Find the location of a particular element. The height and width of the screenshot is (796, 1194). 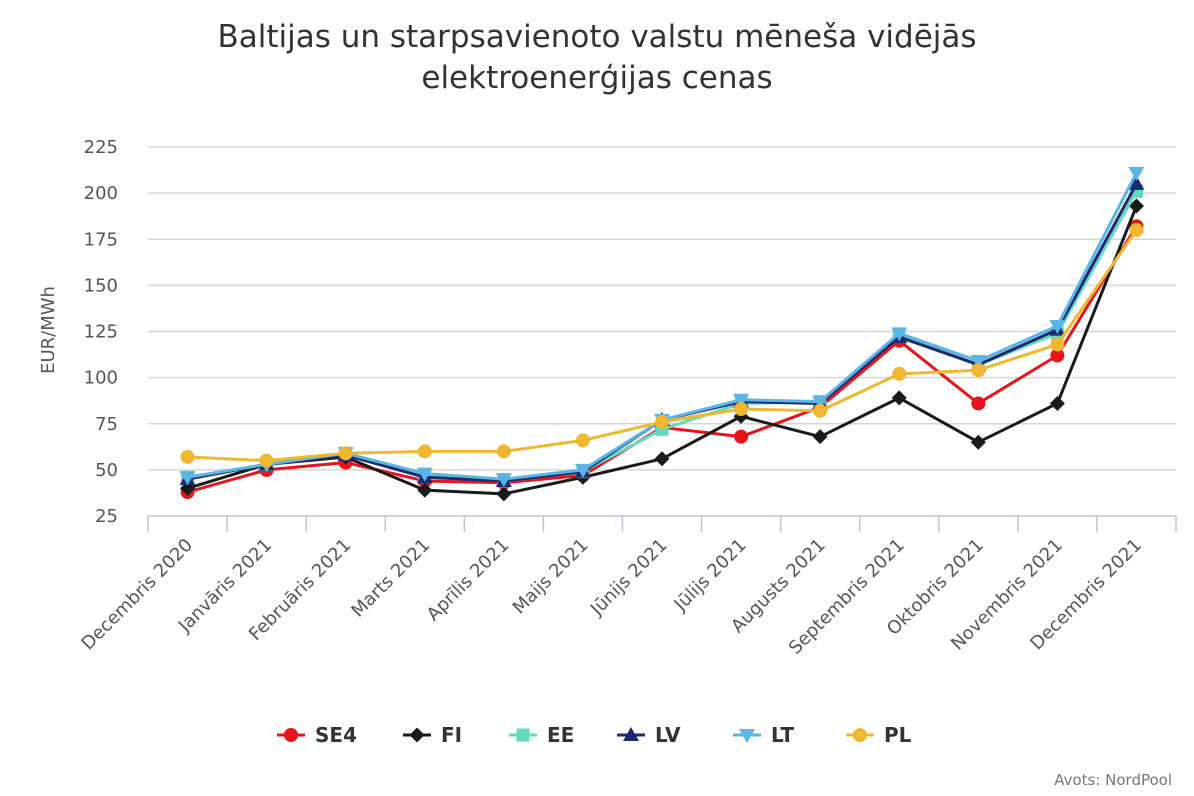

x-tick-label: Decembris 2020 is located at coordinates (137, 595).